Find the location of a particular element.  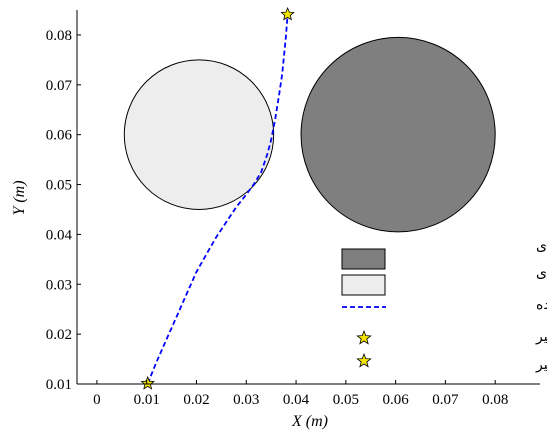

x-tick-label-3: 0.03 is located at coordinates (246, 400).